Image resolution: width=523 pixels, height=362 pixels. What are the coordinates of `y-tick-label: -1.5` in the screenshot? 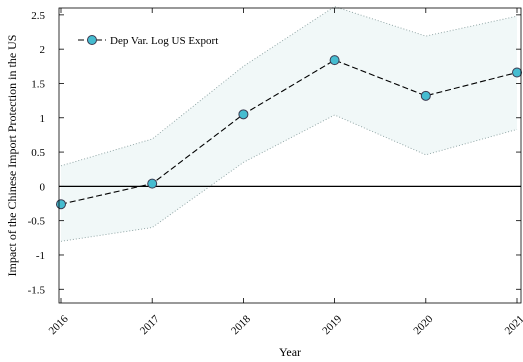 It's located at (37, 290).